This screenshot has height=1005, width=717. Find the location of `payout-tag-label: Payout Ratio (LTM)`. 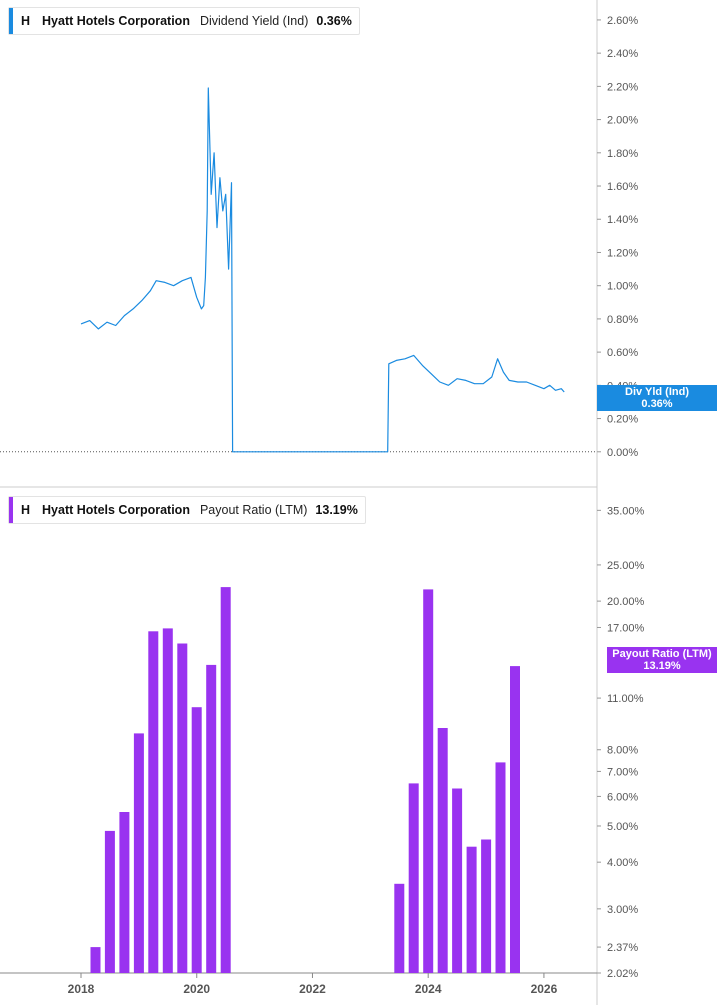

payout-tag-label: Payout Ratio (LTM) is located at coordinates (662, 654).